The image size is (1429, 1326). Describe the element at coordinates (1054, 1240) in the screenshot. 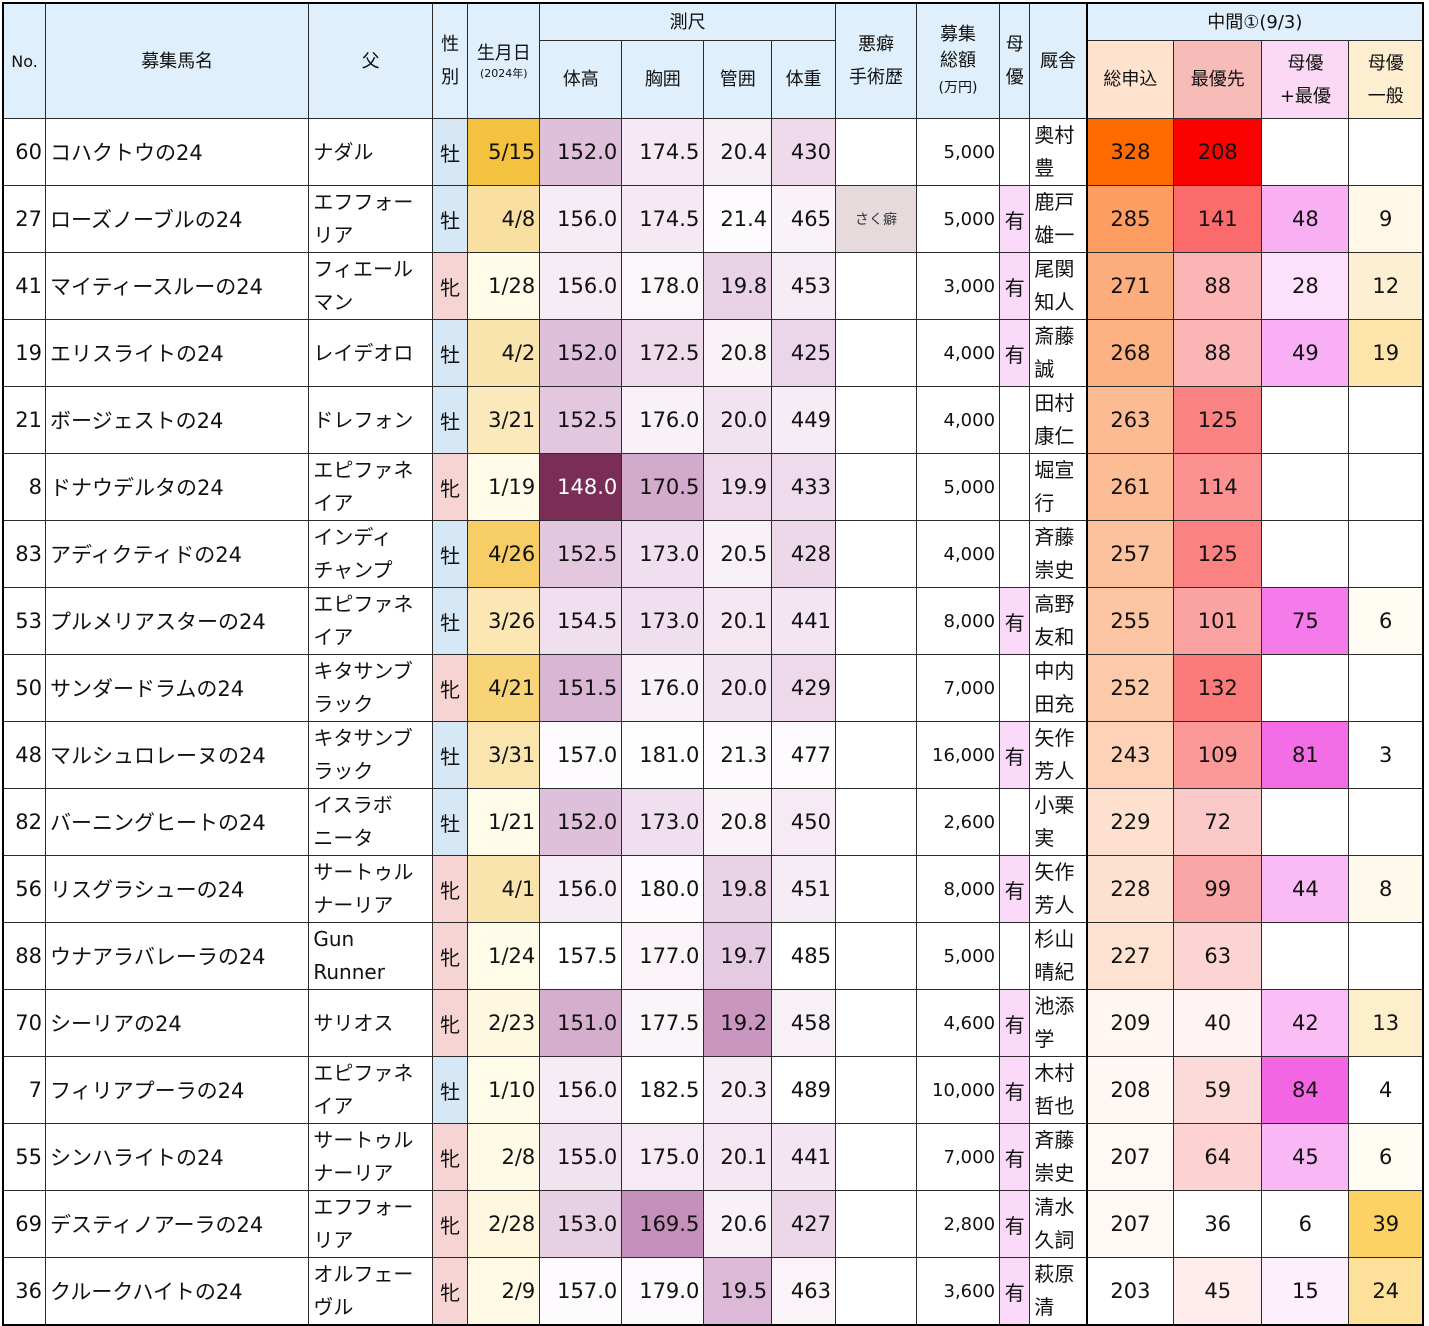

I see `stable-name-line2: 久詞` at that location.